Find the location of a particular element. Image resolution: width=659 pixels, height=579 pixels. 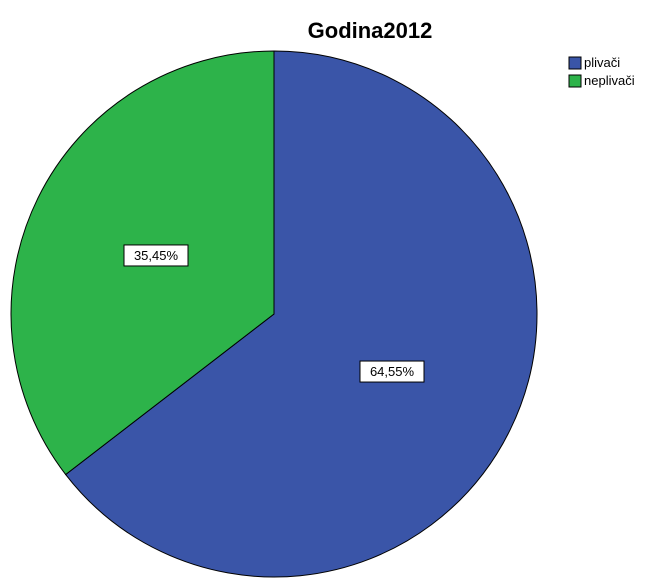

data-label: 64,55% is located at coordinates (392, 371).